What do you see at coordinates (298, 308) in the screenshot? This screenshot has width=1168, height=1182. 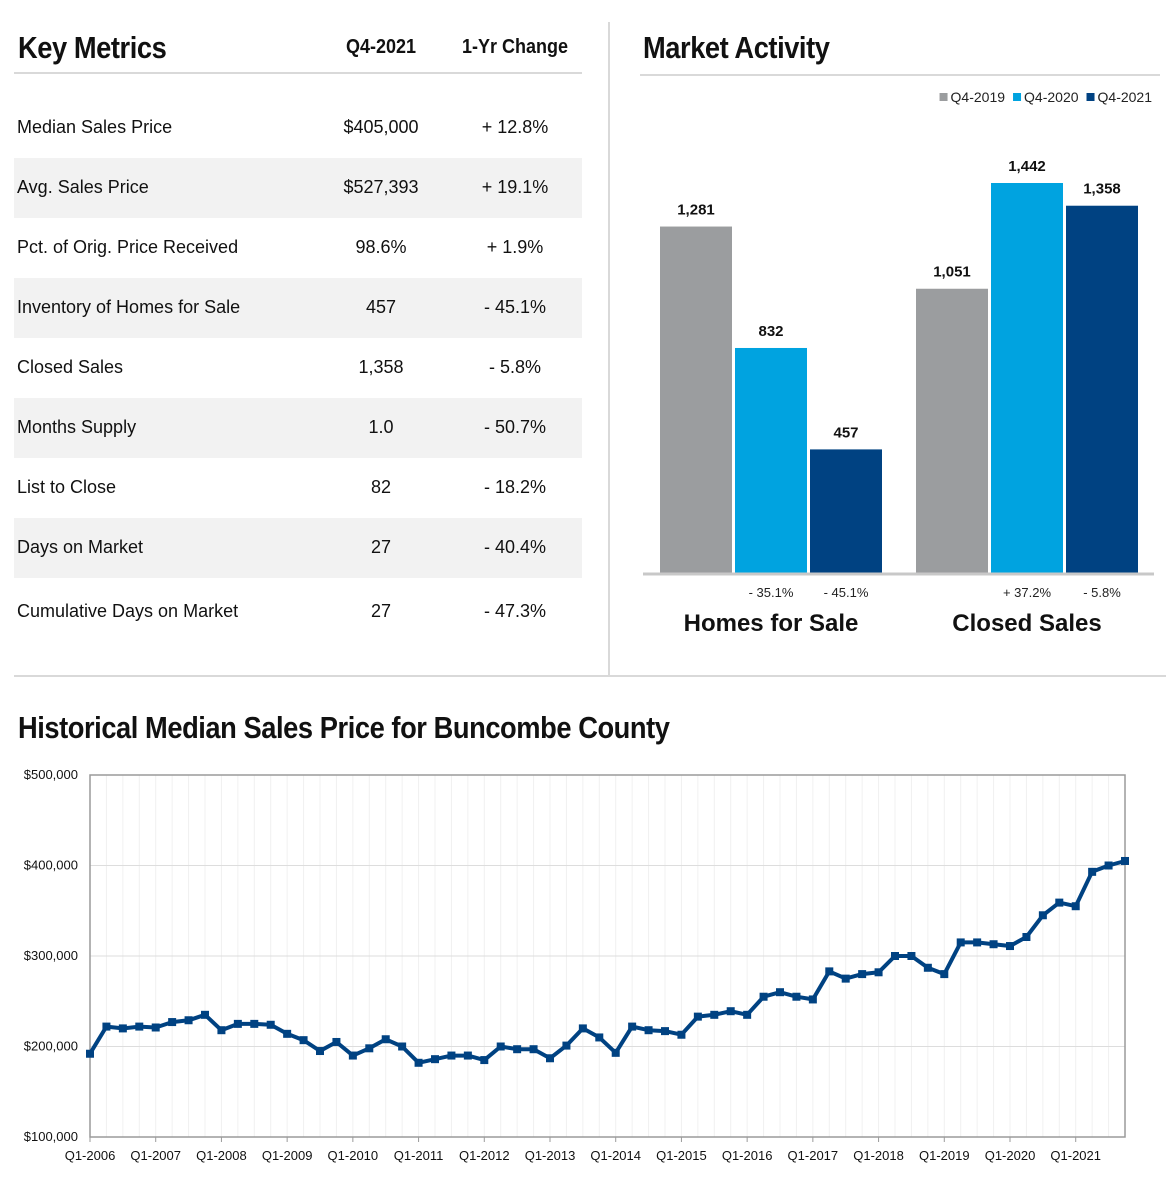 I see `table-row: Inventory of Homes for Sale 457 - 45.1%` at bounding box center [298, 308].